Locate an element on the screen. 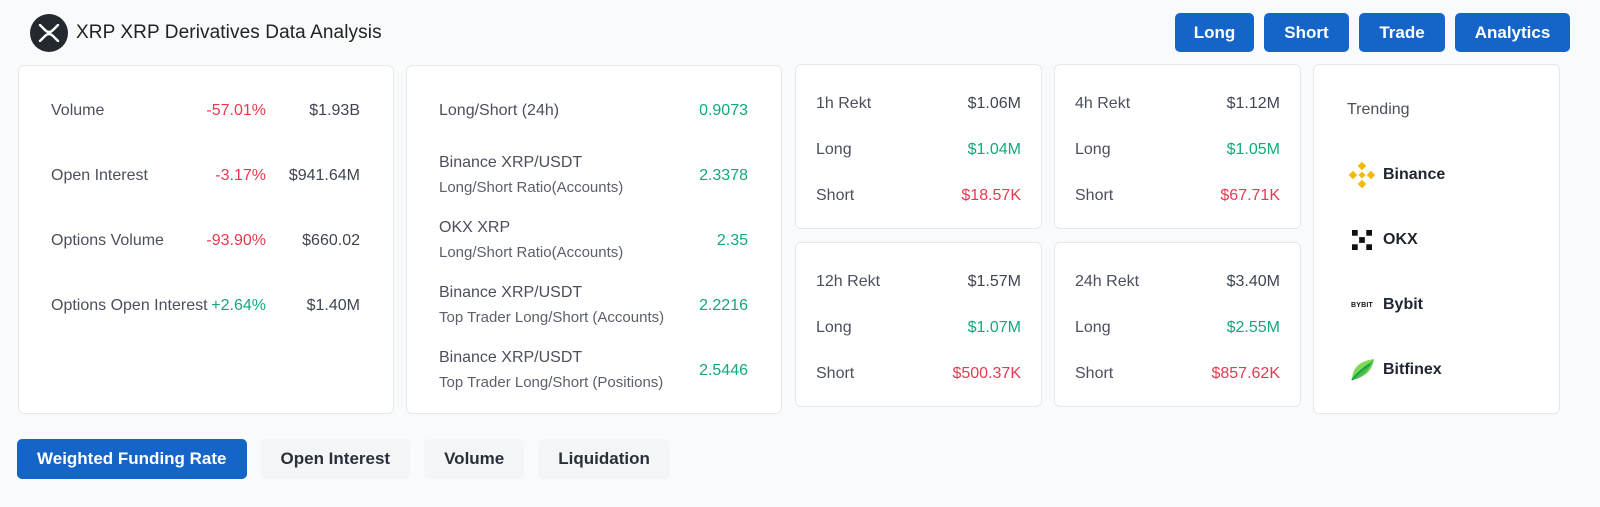 Image resolution: width=1600 pixels, height=507 pixels. rekt-total: $1.57M is located at coordinates (994, 281).